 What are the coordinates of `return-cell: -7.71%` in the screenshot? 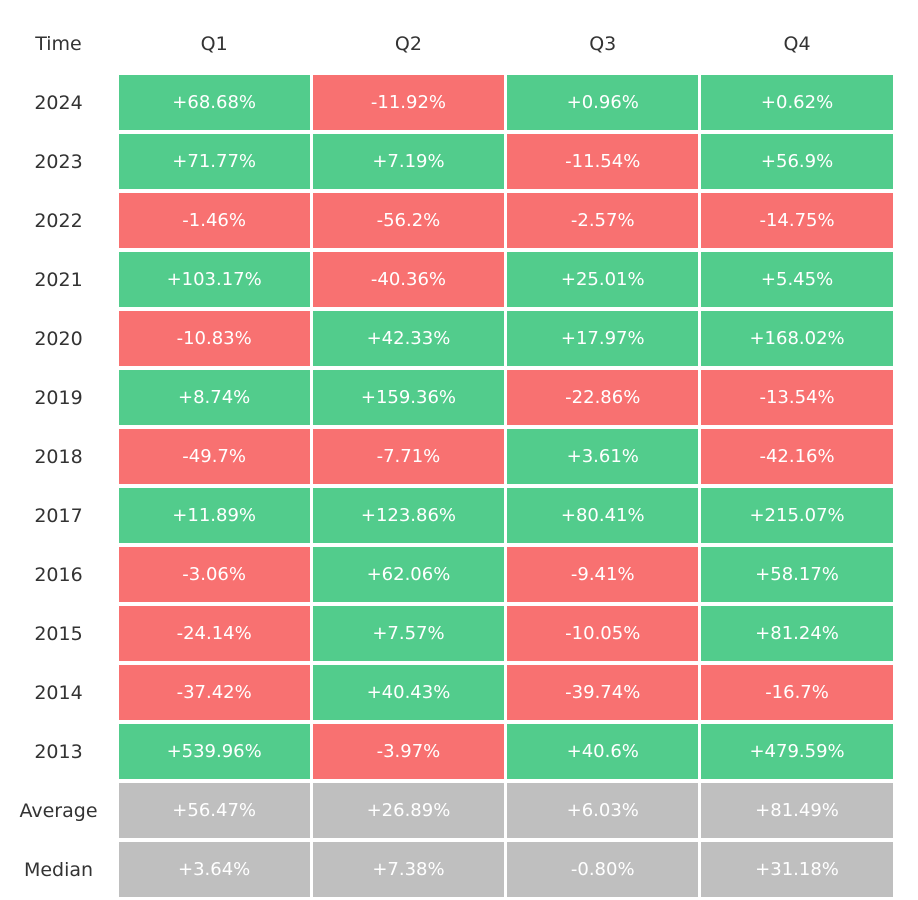 It's located at (408, 456).